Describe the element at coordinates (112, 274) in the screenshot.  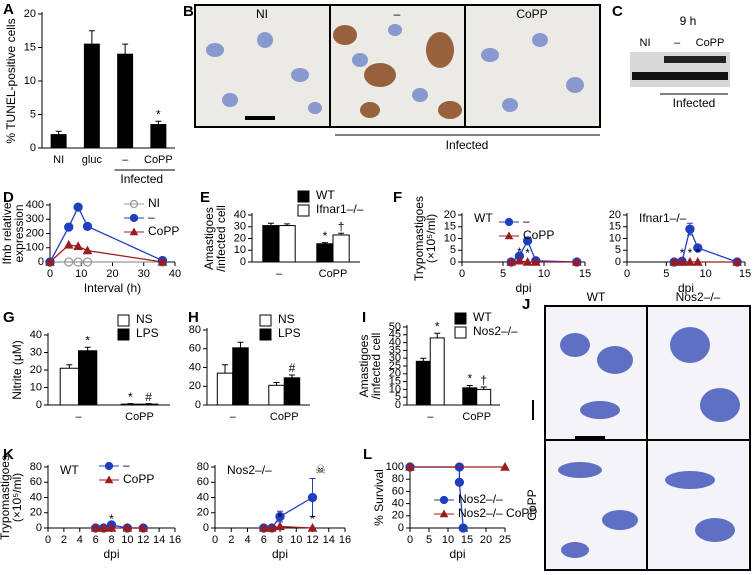
I see `x-tick-label: 20` at that location.